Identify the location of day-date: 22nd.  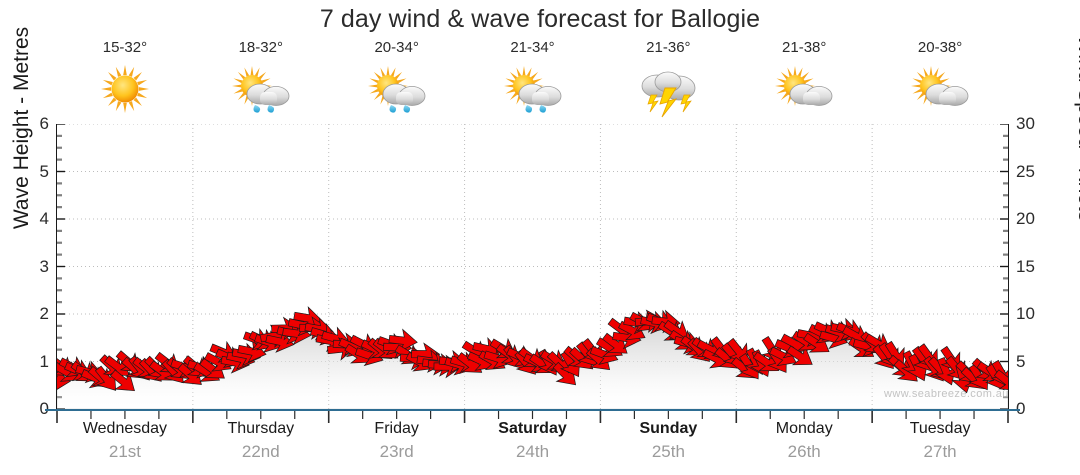
(260, 451).